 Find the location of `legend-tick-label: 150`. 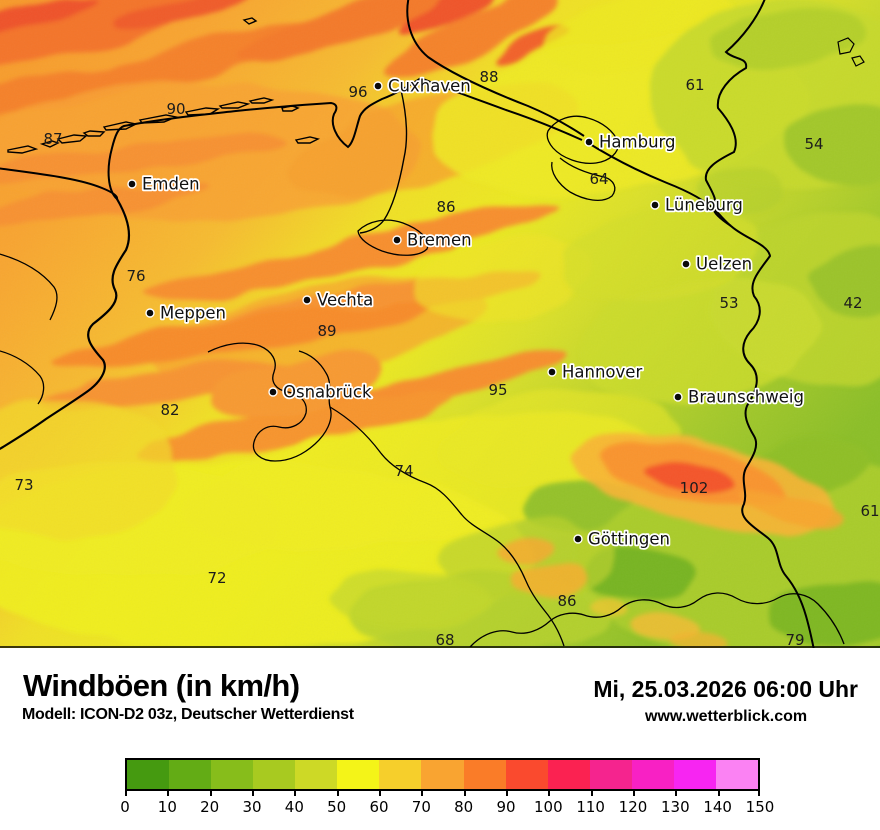

legend-tick-label: 150 is located at coordinates (760, 807).